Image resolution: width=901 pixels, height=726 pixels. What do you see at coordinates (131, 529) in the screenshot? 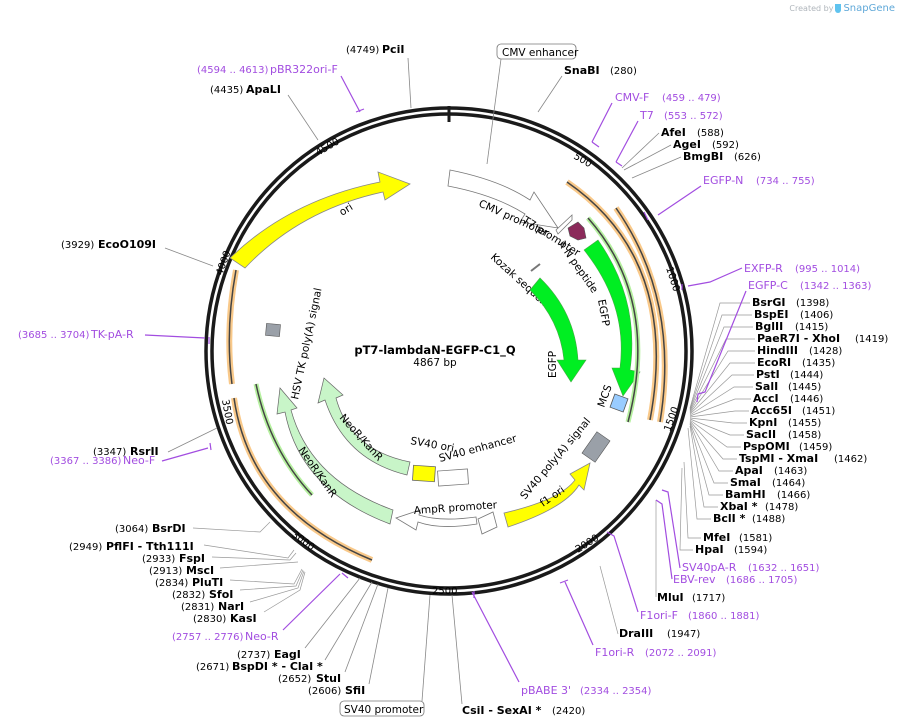
I see `svg-text: (3064)` at bounding box center [131, 529].